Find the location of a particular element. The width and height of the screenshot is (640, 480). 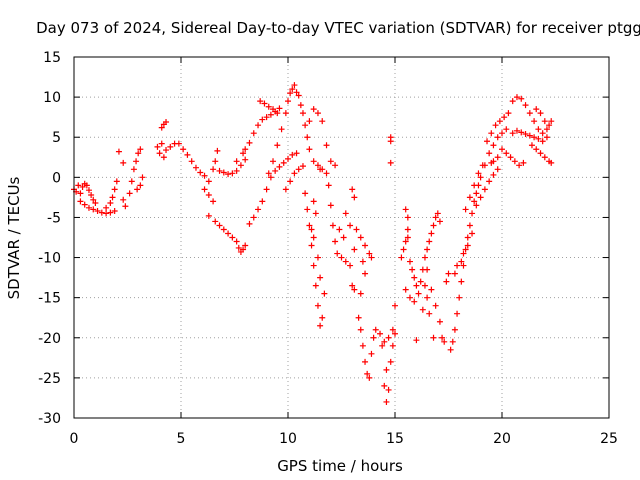

y-tick-label: -10 is located at coordinates (49, 259).